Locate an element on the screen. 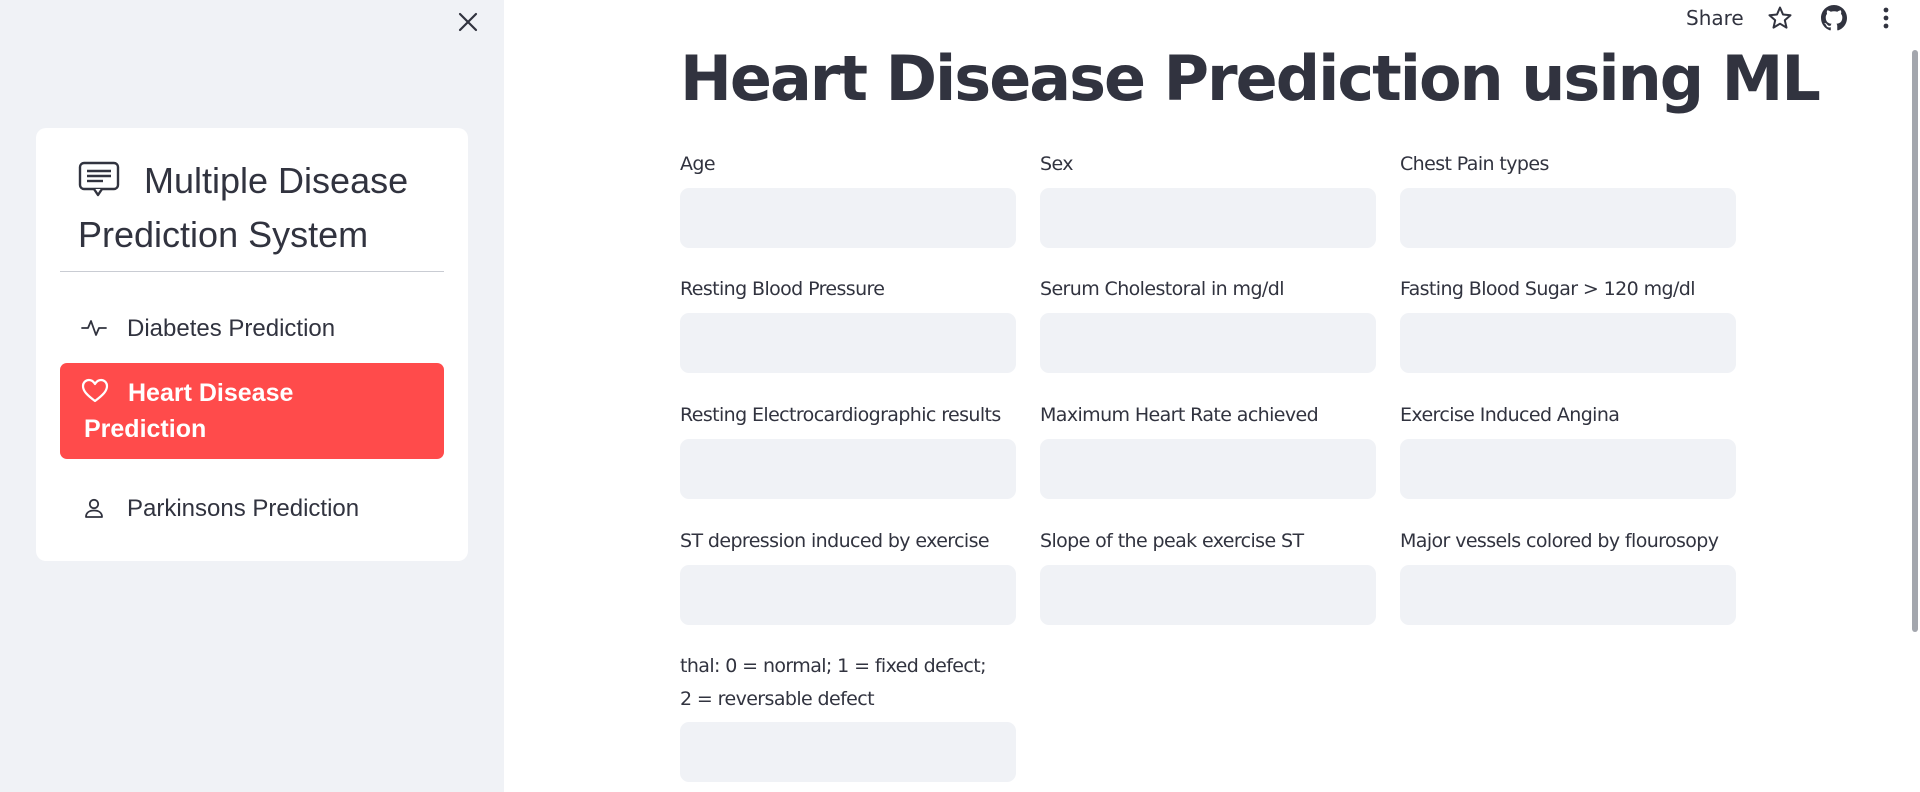  nav-item-label: Diabetes Prediction is located at coordinates (231, 328).